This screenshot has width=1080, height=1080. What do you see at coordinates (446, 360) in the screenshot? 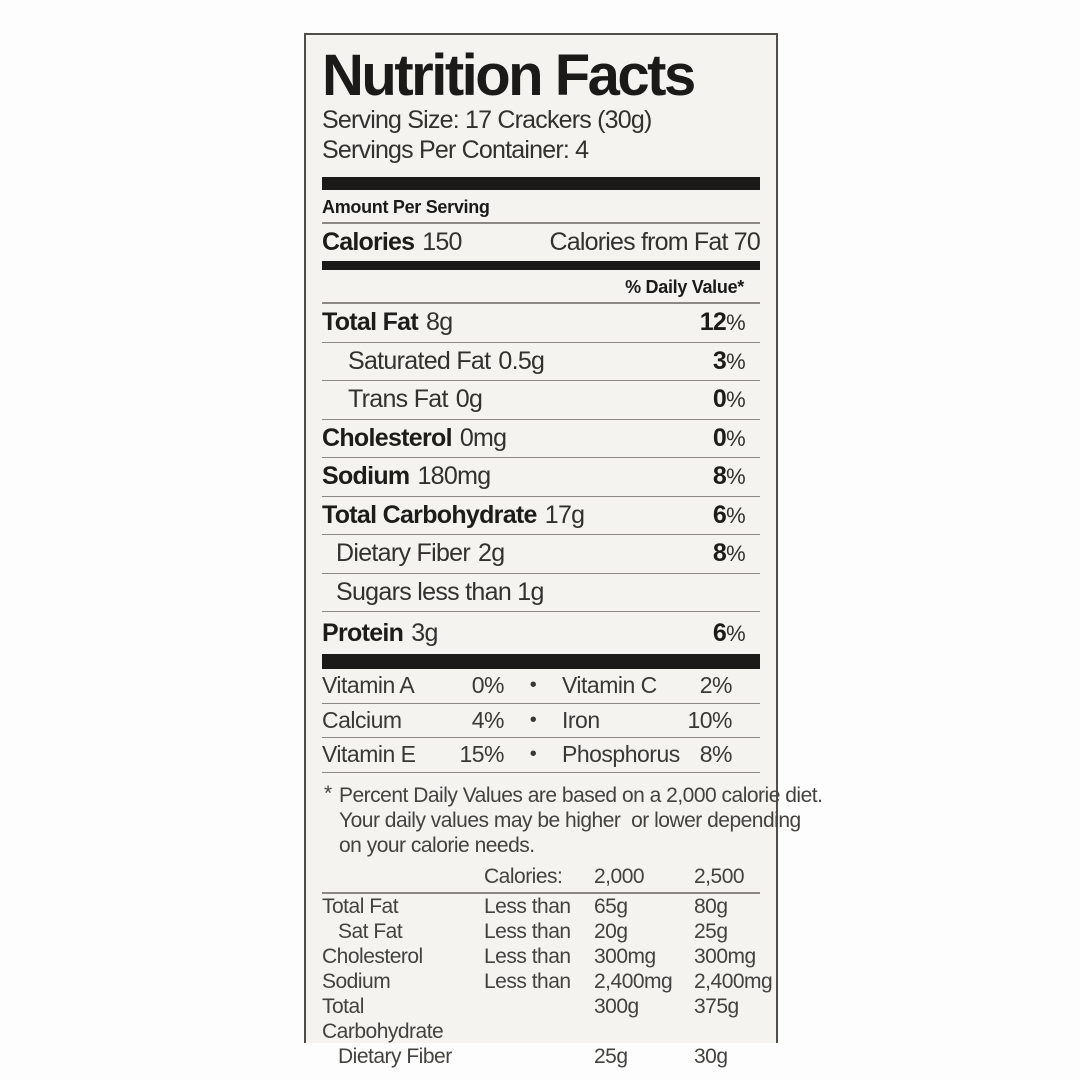
I see `nutrient-name: Saturated Fat 0.5g` at bounding box center [446, 360].